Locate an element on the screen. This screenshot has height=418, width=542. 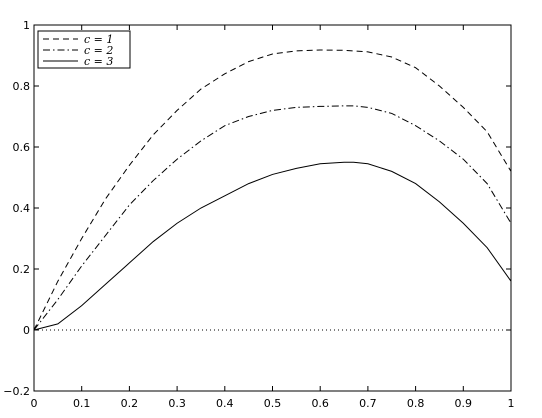
legend-label-1: c = 1 is located at coordinates (98, 39).